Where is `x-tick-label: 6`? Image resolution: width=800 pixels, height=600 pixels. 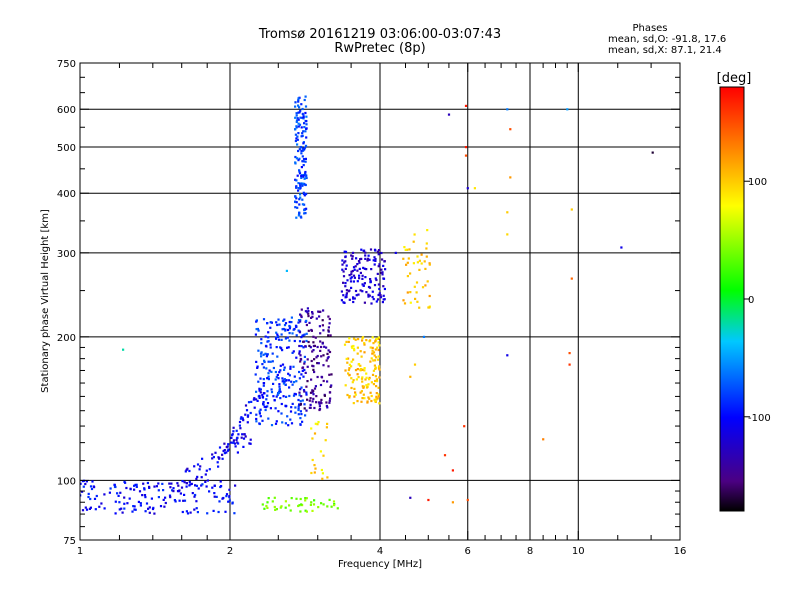
x-tick-label: 6 is located at coordinates (468, 551).